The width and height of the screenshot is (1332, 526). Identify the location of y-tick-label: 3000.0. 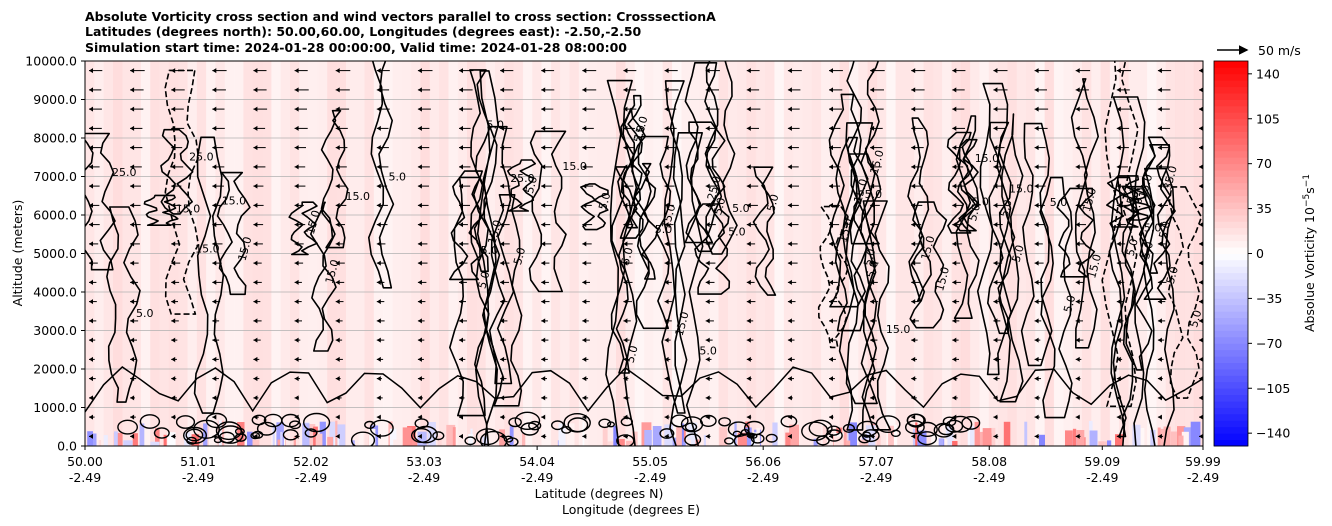
(55, 330).